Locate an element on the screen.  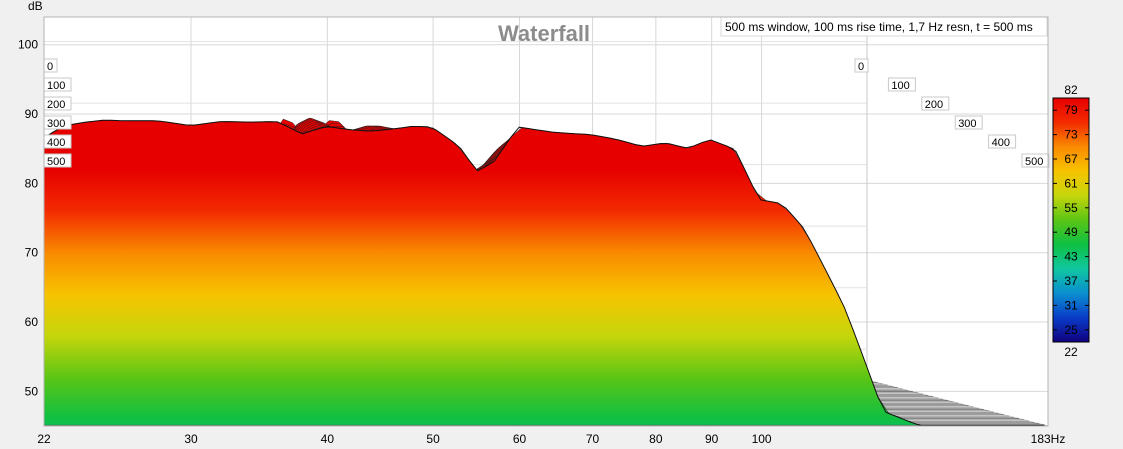
y-tick-label: 60 is located at coordinates (32, 322).